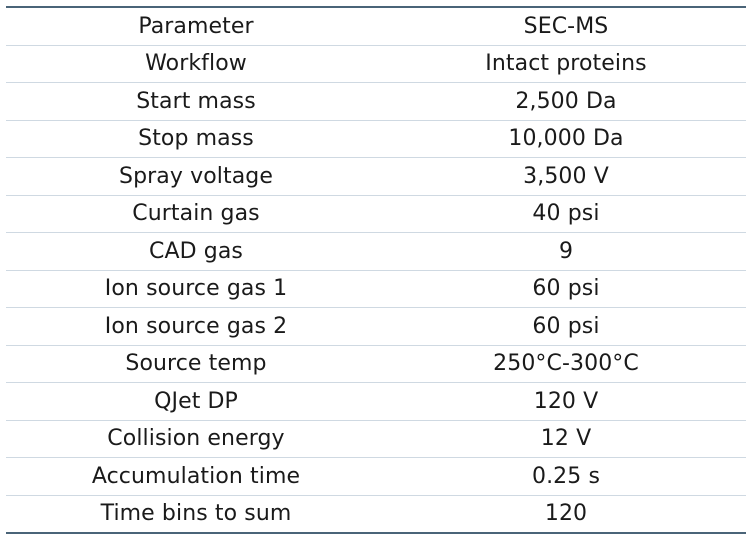 This screenshot has height=544, width=750. Describe the element at coordinates (566, 176) in the screenshot. I see `value-cell: 3,500 V` at that location.